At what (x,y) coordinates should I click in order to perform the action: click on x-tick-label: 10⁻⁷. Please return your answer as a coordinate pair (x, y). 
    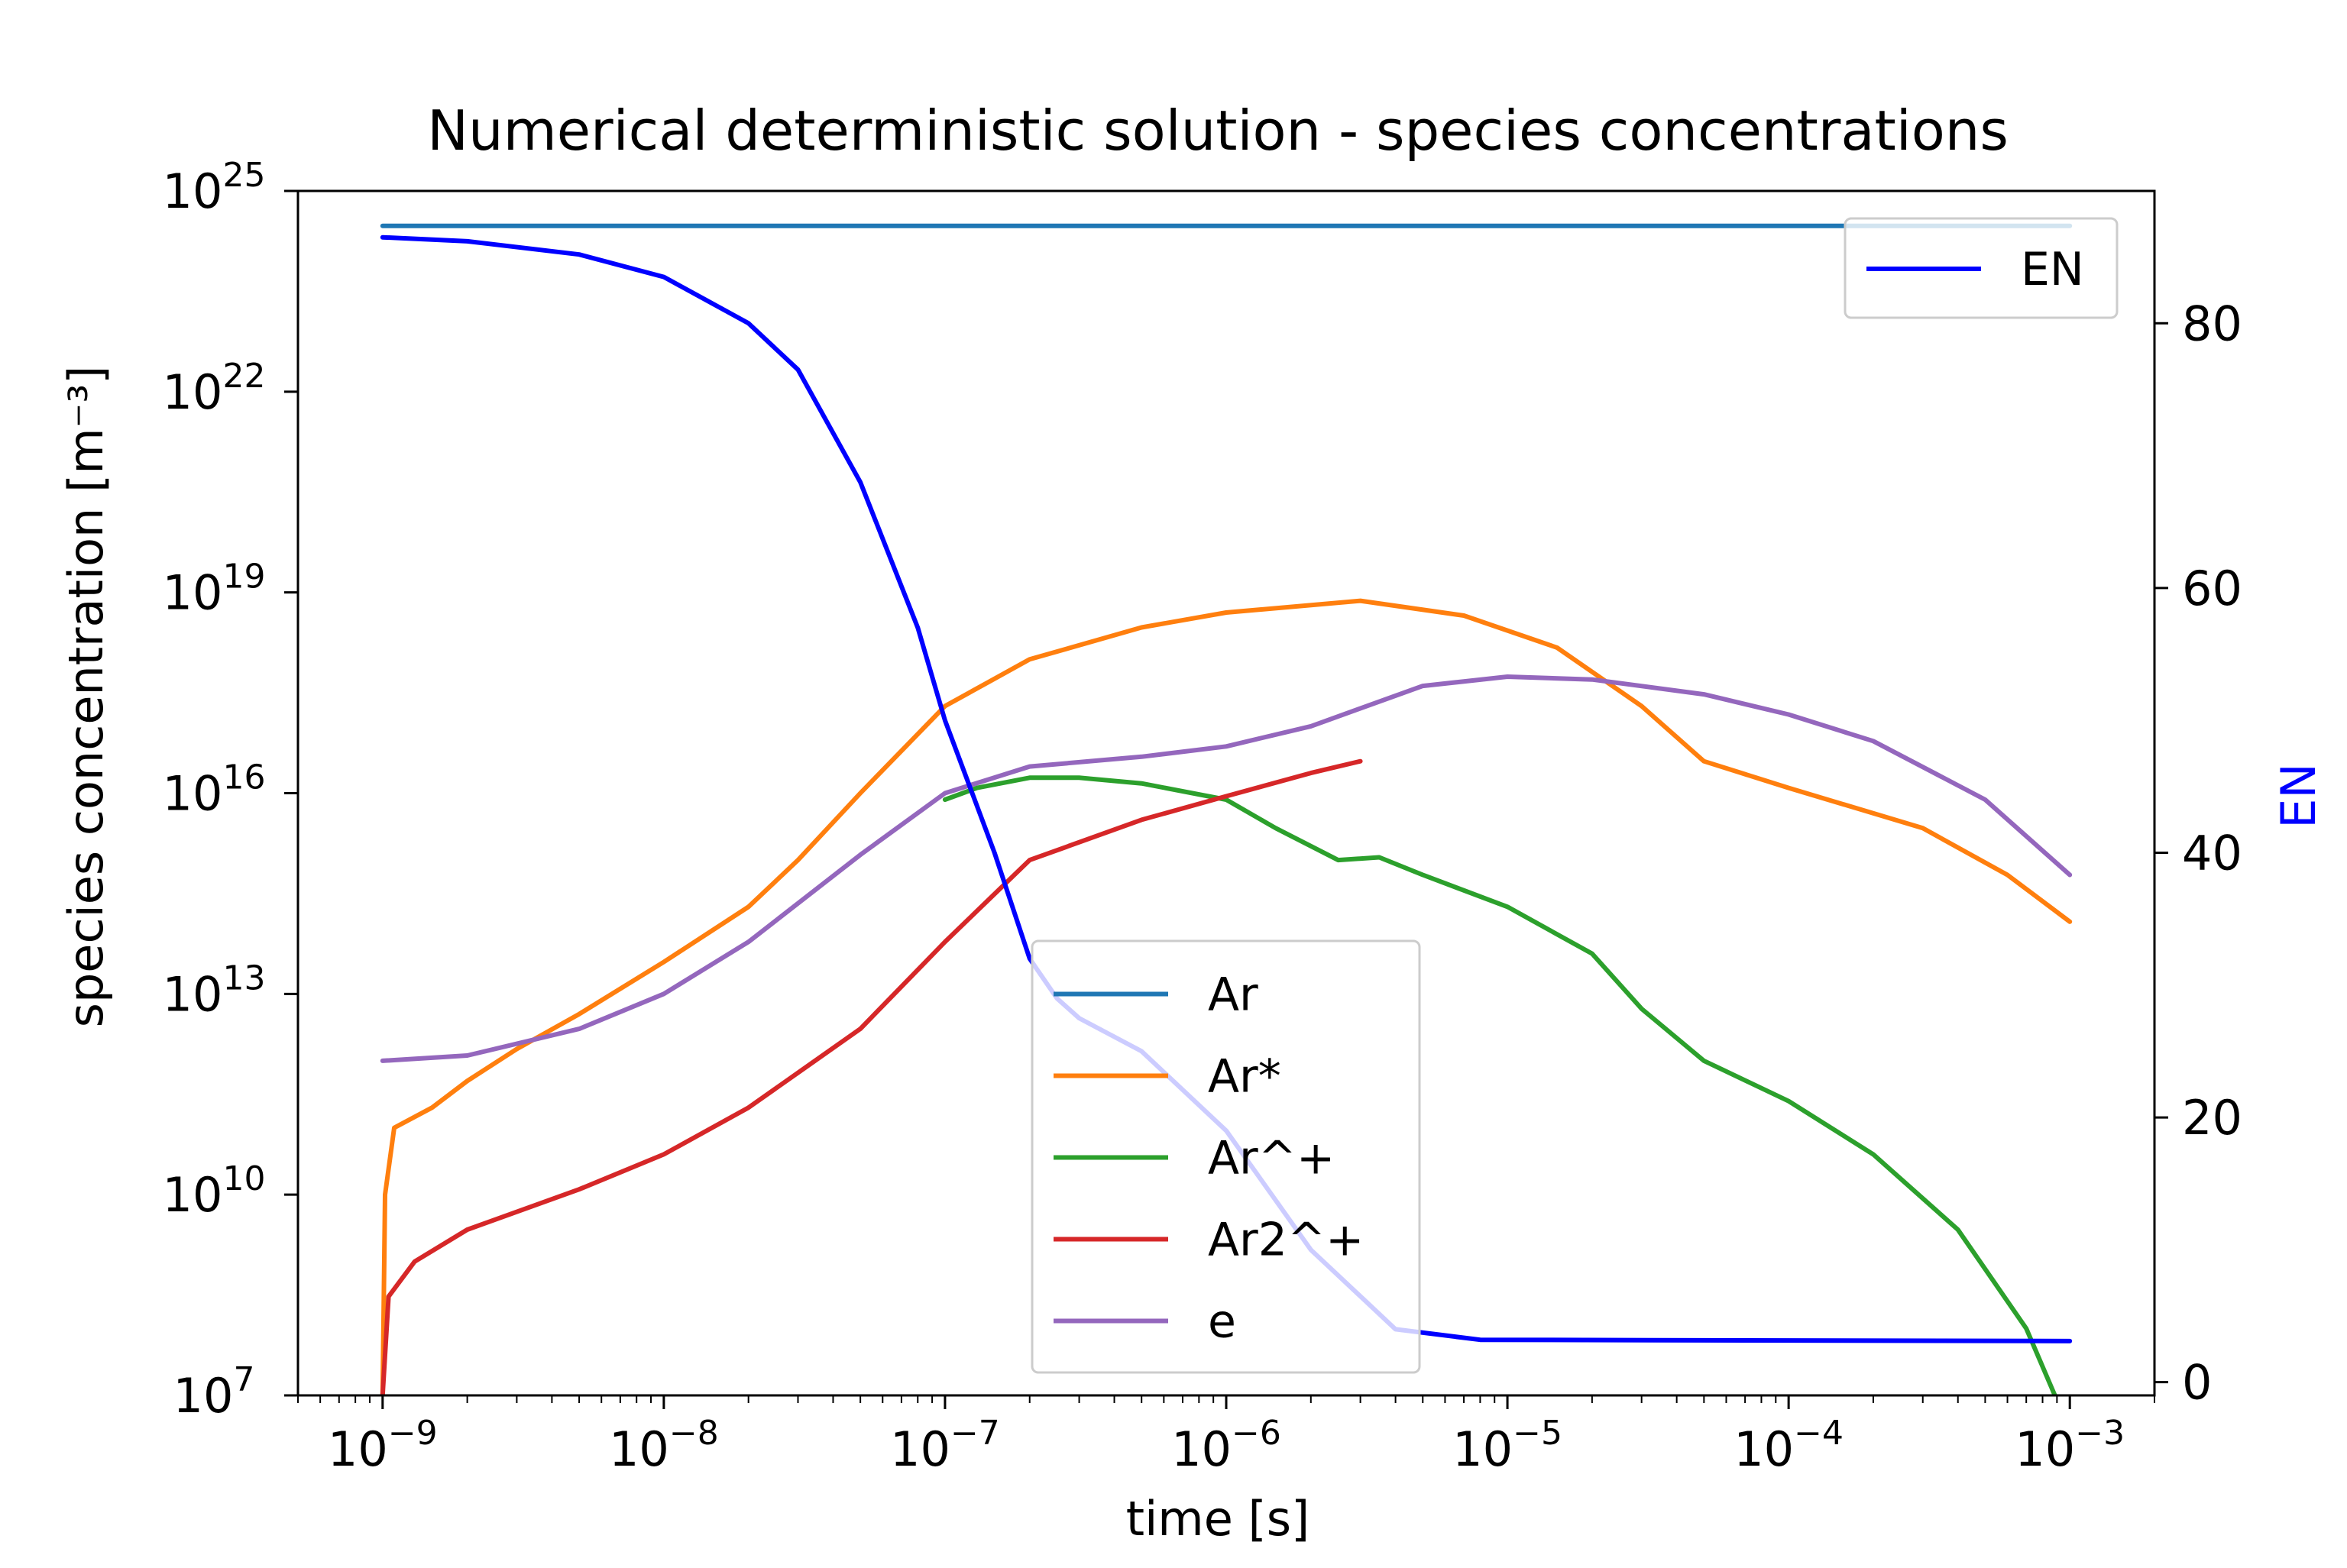
    Looking at the image, I should click on (945, 1445).